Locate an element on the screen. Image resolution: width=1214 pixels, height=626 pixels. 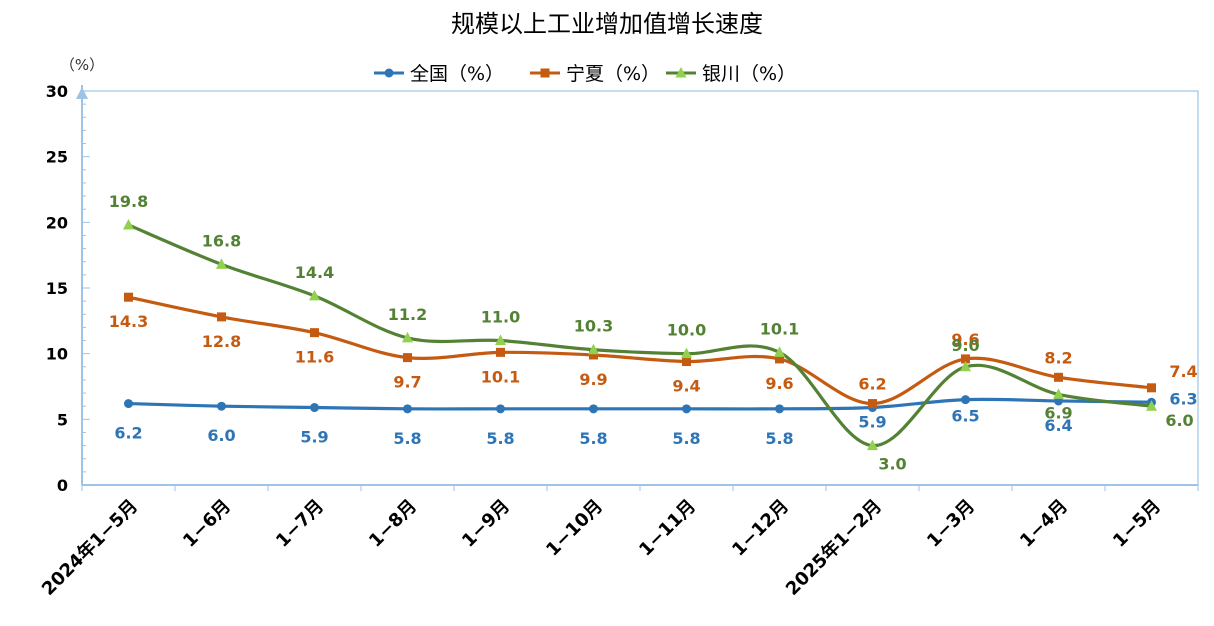
y-axis-ticks: 0 5 10 15 20 25 30 is located at coordinates (57, 288).